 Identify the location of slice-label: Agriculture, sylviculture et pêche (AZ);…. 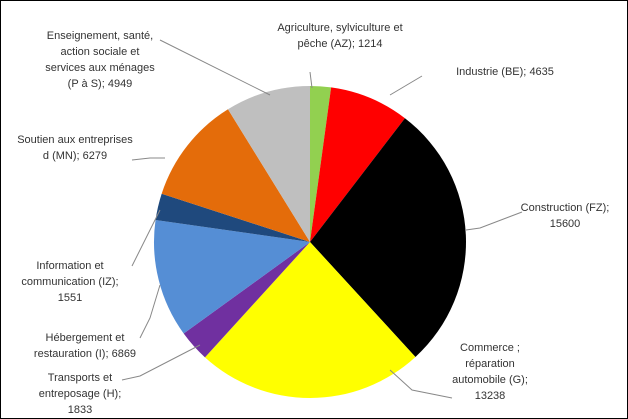
(340, 36).